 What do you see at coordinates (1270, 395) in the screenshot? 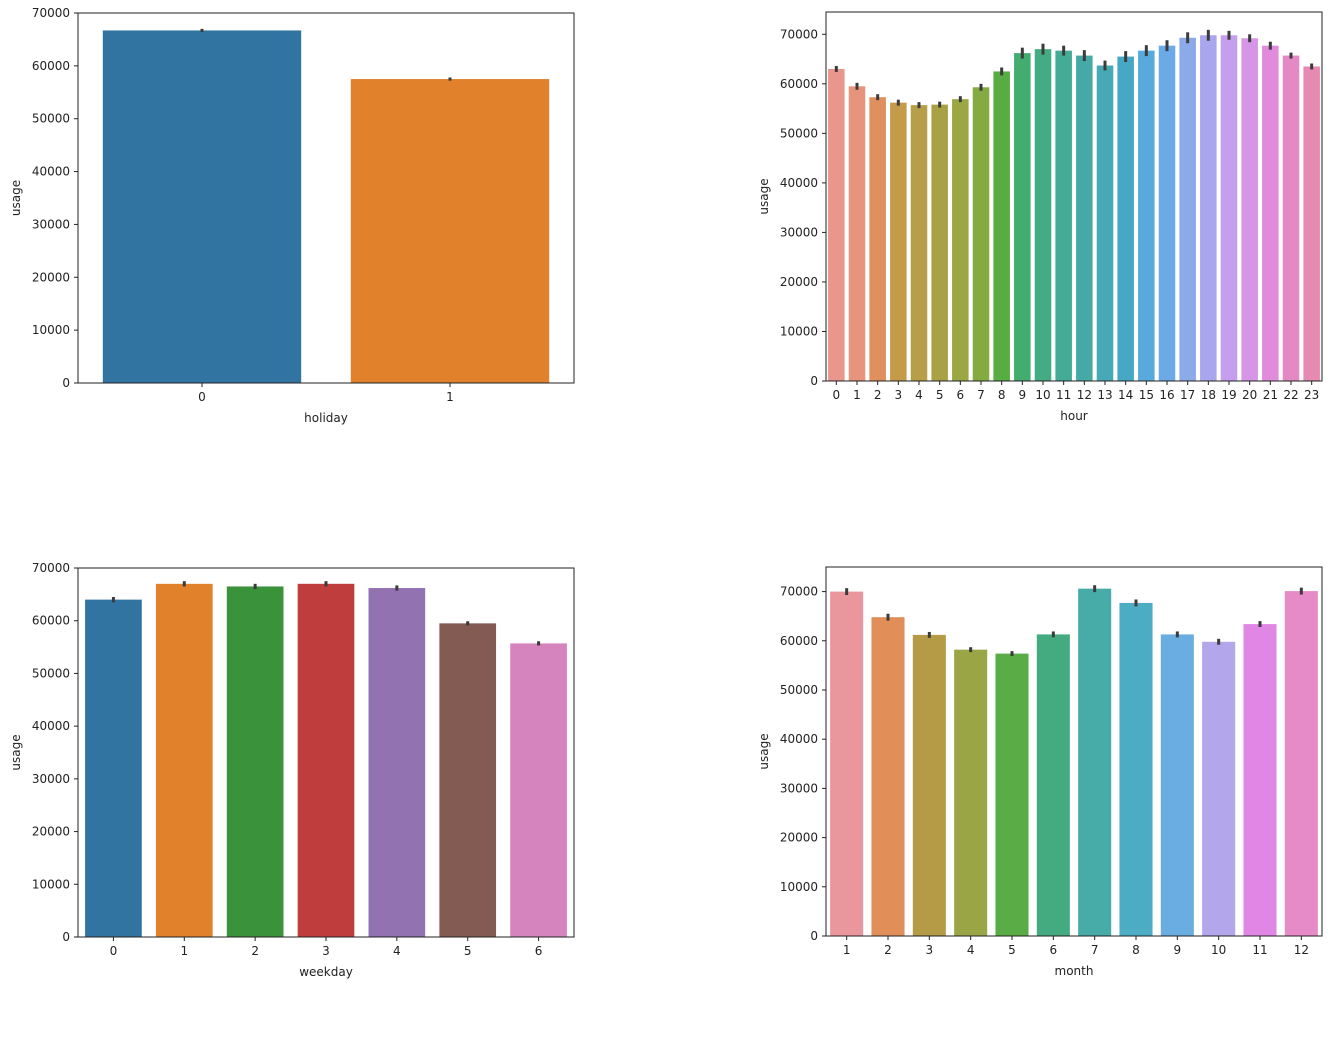
I see `x-tick-label: 21` at bounding box center [1270, 395].